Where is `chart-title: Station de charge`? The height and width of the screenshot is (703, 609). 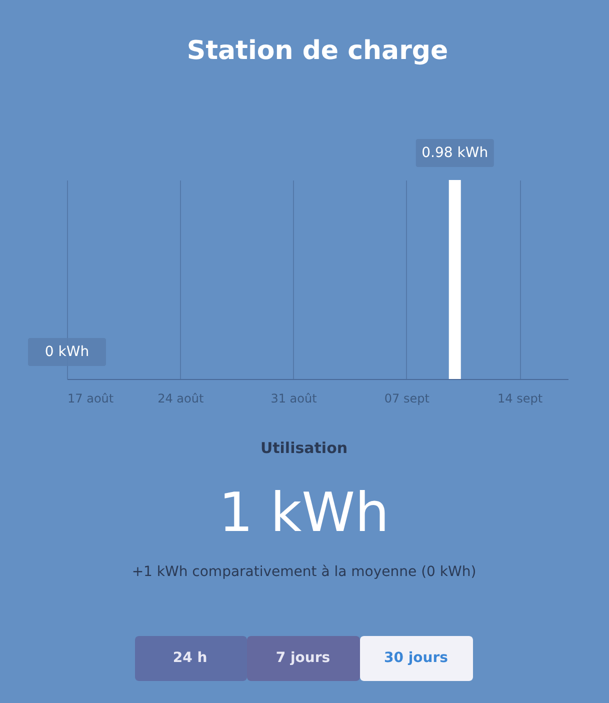
chart-title: Station de charge is located at coordinates (317, 51).